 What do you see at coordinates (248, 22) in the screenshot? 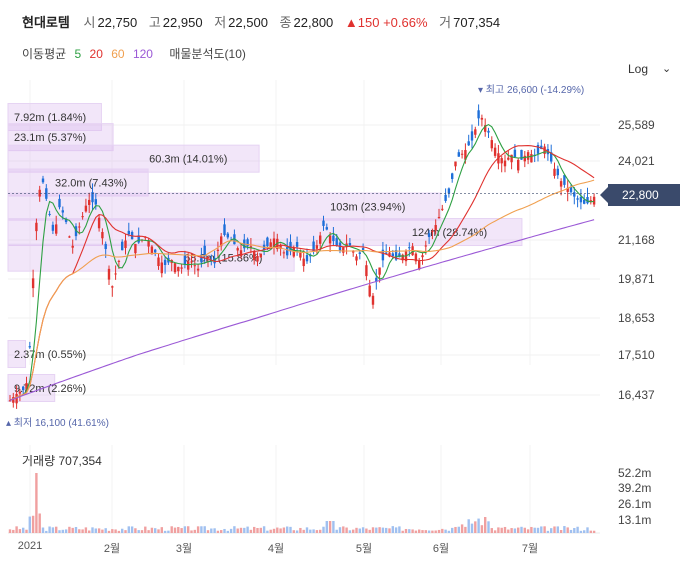
I see `low-value: 22,500` at bounding box center [248, 22].